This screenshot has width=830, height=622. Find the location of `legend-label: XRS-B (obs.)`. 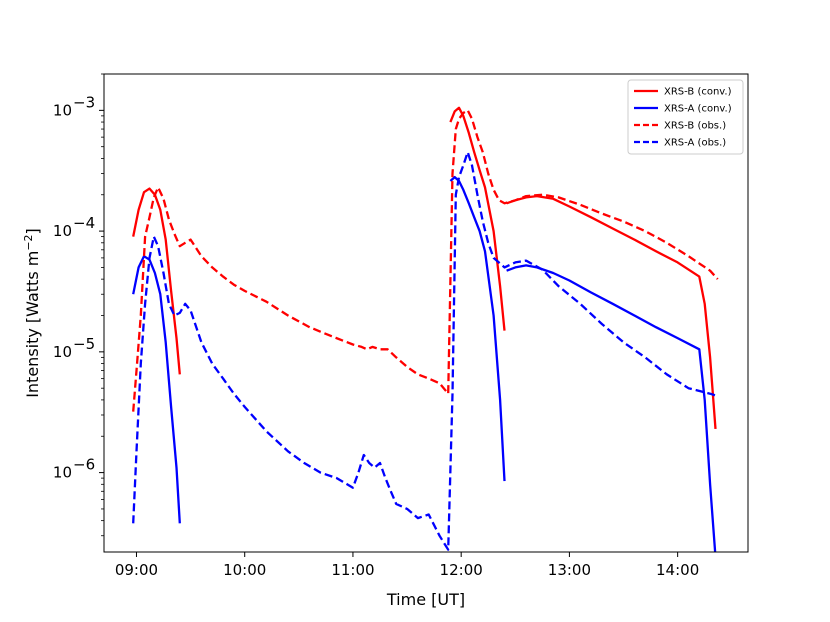

legend-label: XRS-B (obs.) is located at coordinates (695, 126).